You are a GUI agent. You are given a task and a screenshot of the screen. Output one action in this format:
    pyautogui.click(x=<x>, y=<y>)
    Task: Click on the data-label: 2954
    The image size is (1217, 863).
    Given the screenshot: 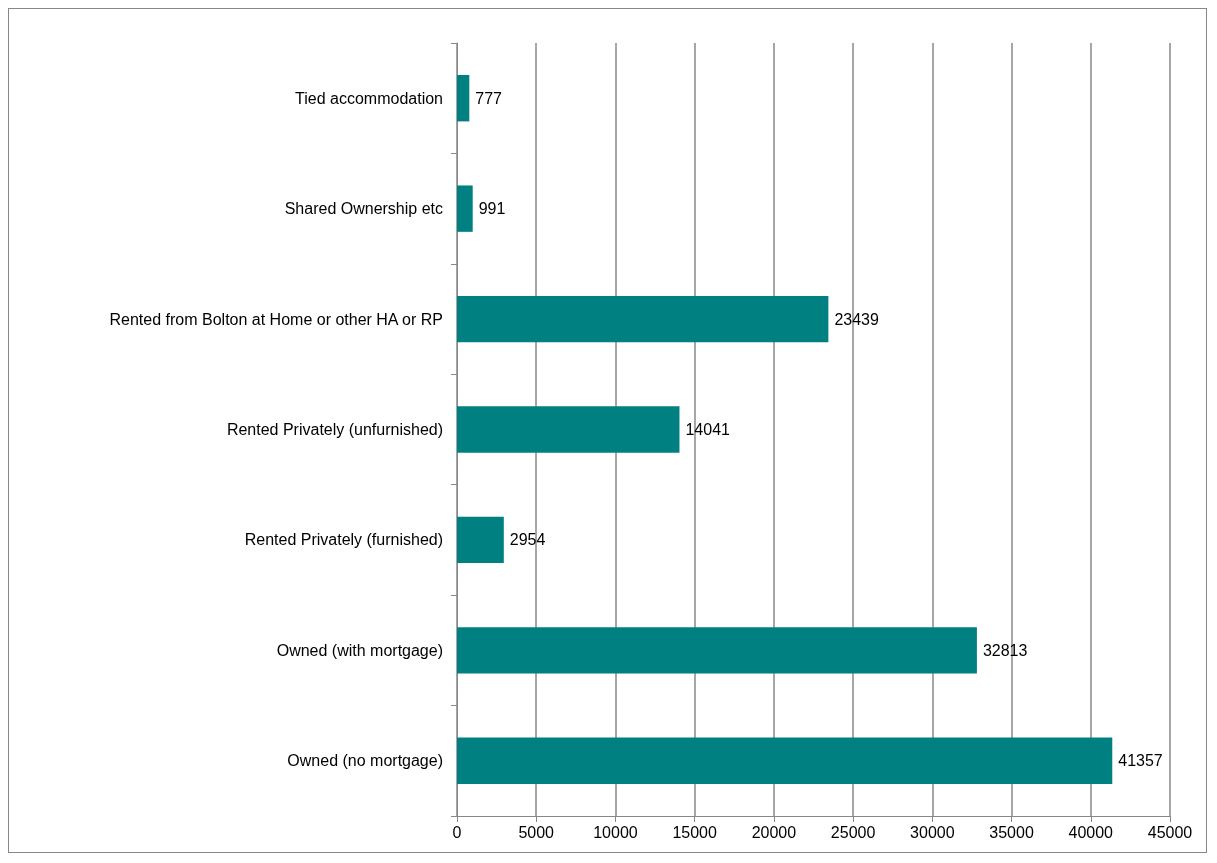 What is the action you would take?
    pyautogui.click(x=527, y=540)
    